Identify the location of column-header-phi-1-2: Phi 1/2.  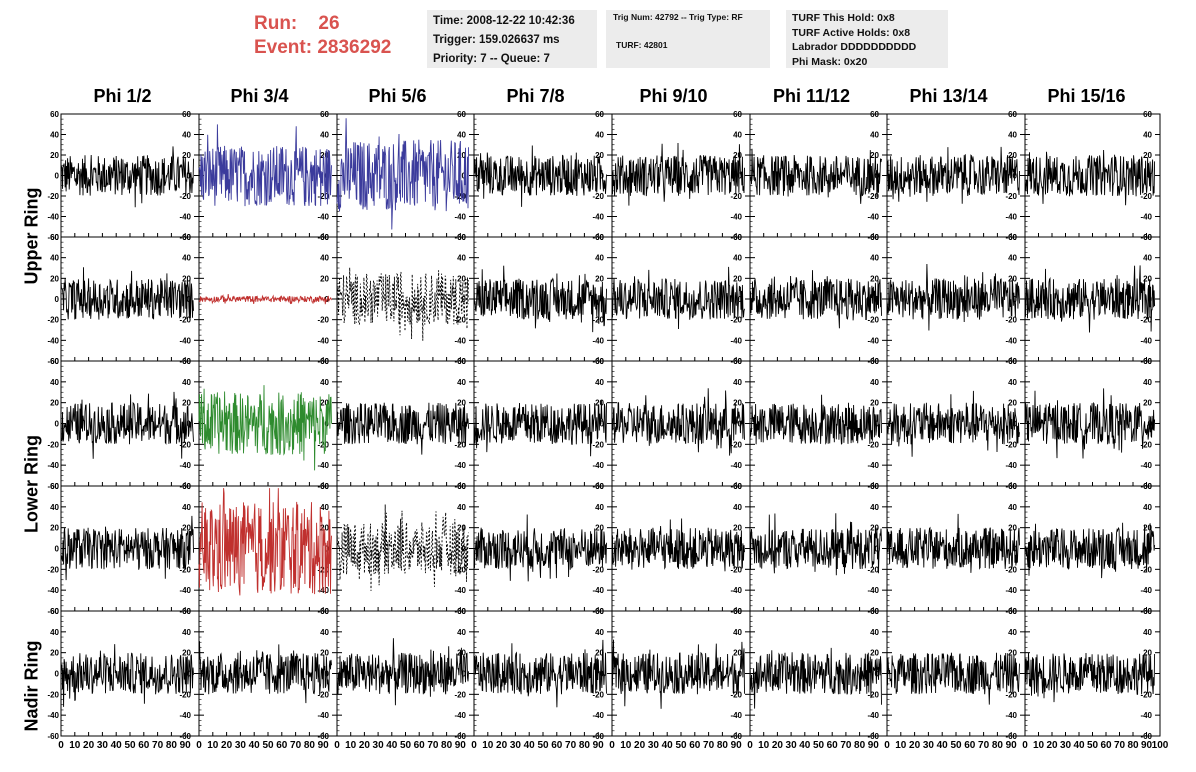
(122, 96).